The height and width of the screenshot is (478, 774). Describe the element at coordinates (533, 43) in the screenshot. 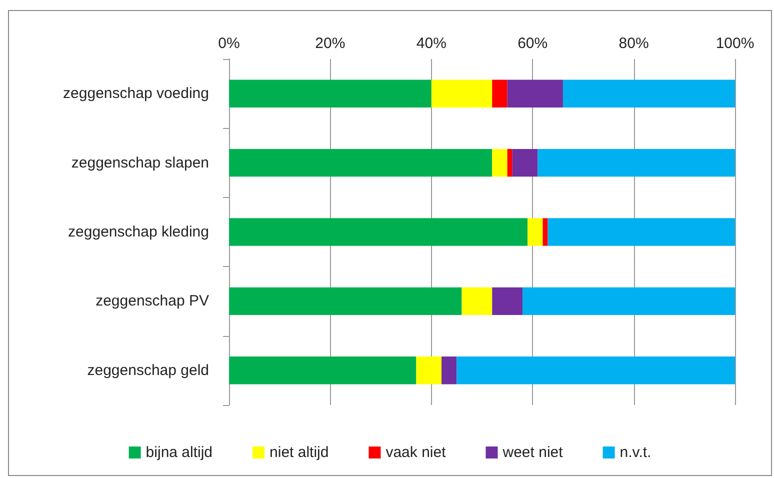

I see `x-tick-label: 60%` at that location.